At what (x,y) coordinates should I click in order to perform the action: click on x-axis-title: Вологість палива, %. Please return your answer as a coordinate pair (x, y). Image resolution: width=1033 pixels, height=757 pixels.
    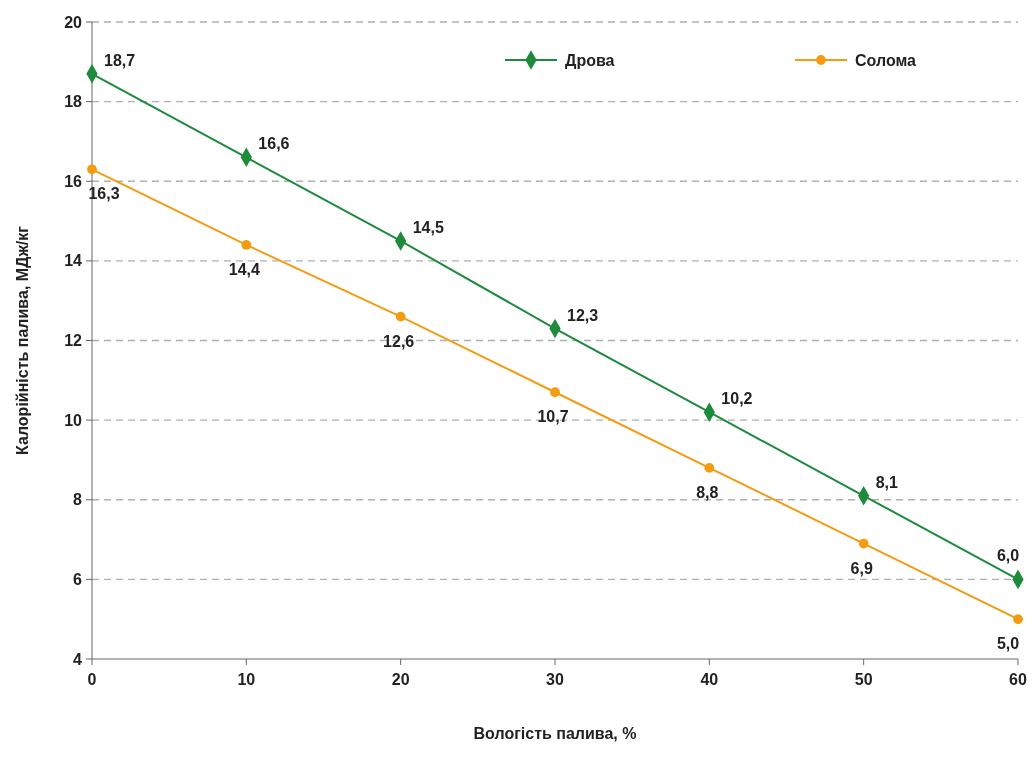
    Looking at the image, I should click on (555, 733).